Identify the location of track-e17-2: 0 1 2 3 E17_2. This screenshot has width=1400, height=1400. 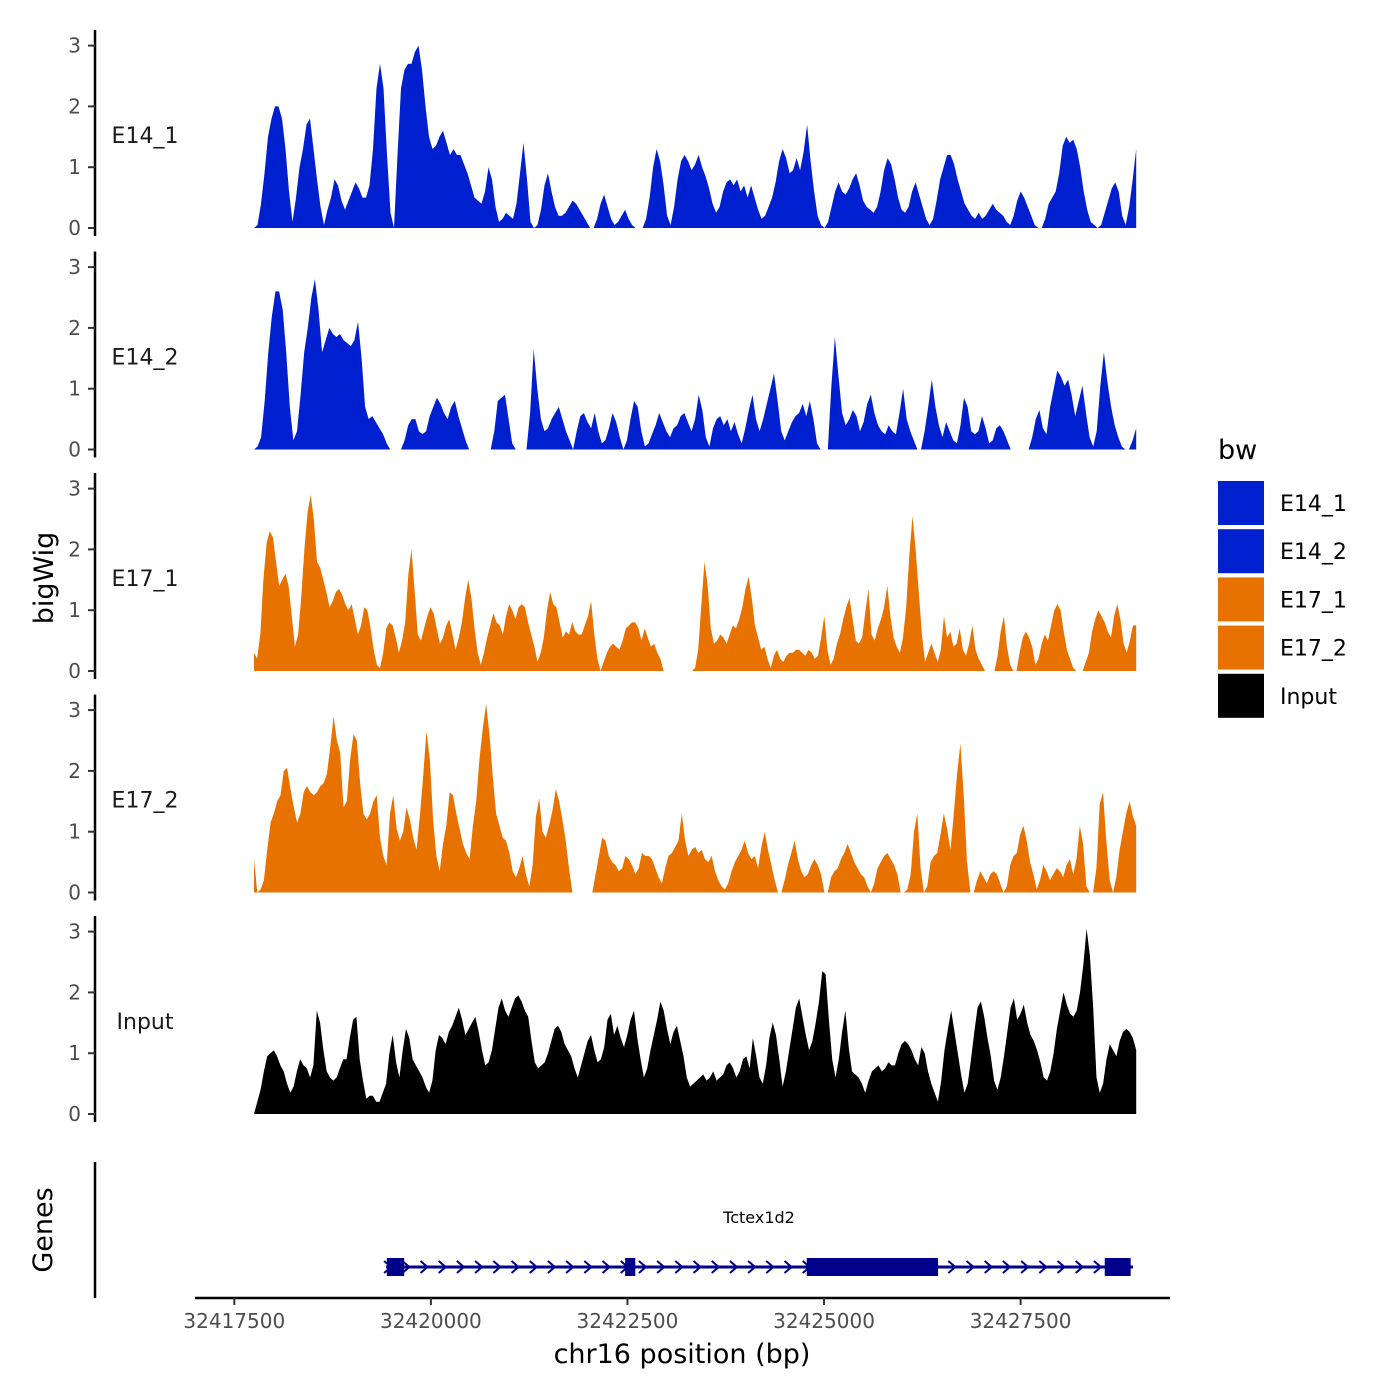
(602, 799).